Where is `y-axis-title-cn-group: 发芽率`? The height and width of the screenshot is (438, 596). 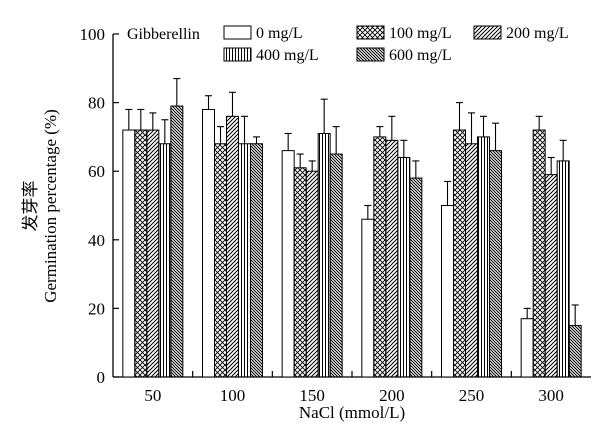 y-axis-title-cn-group: 发芽率 is located at coordinates (31, 206).